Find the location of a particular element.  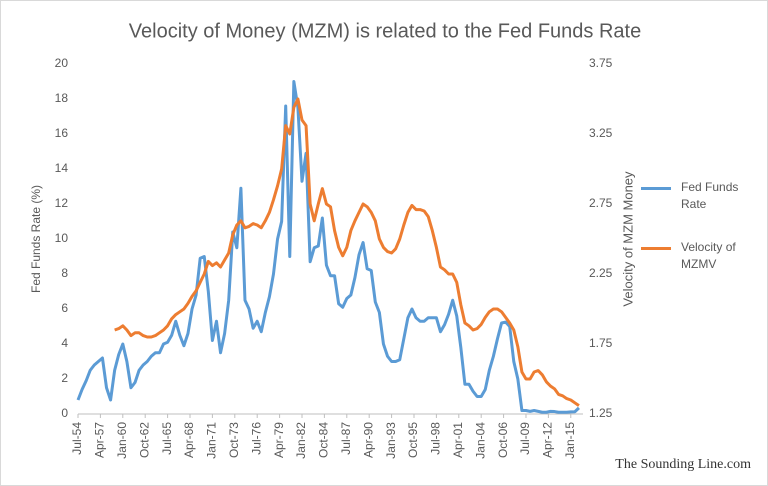

x-tick-label: Jul-76 is located at coordinates (256, 438).